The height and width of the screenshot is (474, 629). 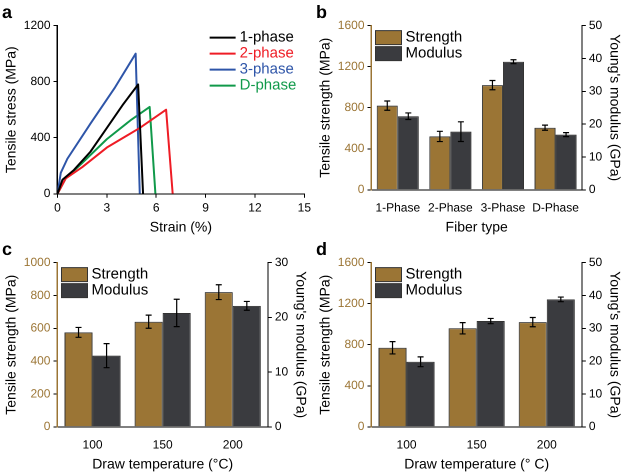 What do you see at coordinates (58, 207) in the screenshot?
I see `x-tick-label: 0` at bounding box center [58, 207].